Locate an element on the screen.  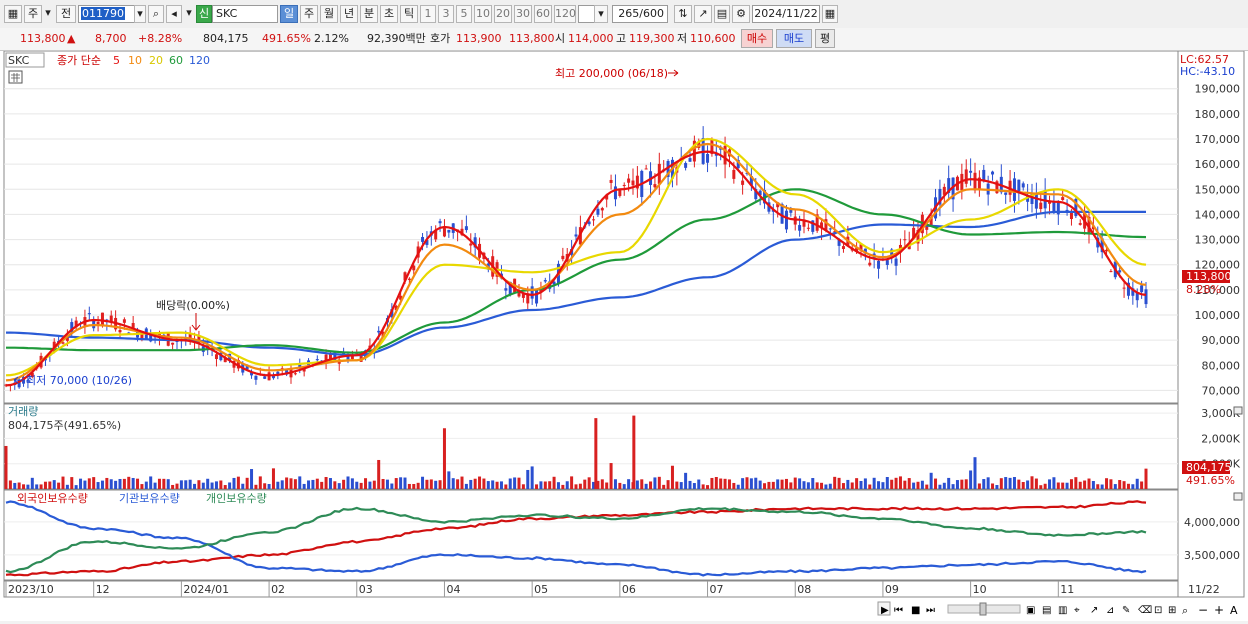
tab-second: 초 is located at coordinates (389, 14).